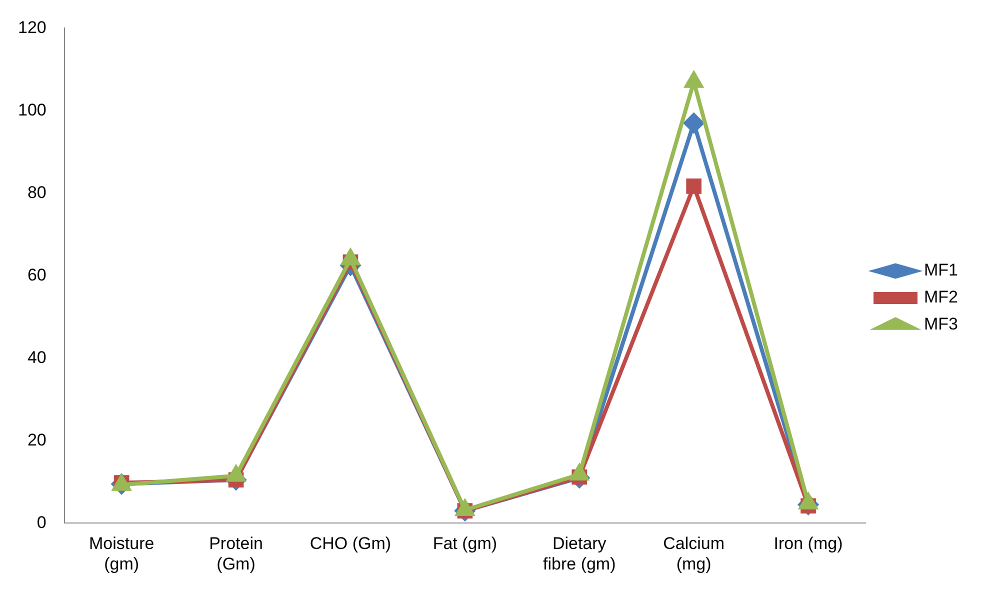 The width and height of the screenshot is (992, 589). What do you see at coordinates (351, 544) in the screenshot?
I see `category-label: CHO (Gm)` at bounding box center [351, 544].